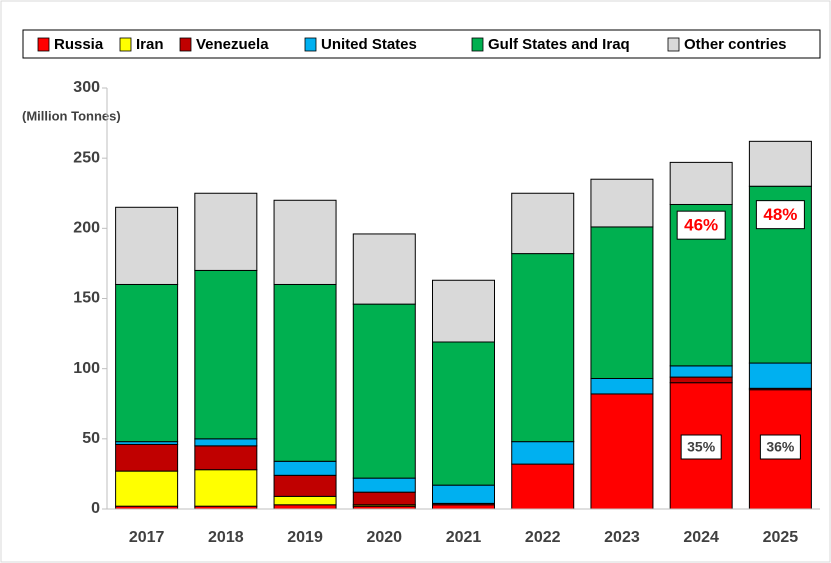 The image size is (831, 563). Describe the element at coordinates (305, 537) in the screenshot. I see `x-tick-label: 2019` at that location.